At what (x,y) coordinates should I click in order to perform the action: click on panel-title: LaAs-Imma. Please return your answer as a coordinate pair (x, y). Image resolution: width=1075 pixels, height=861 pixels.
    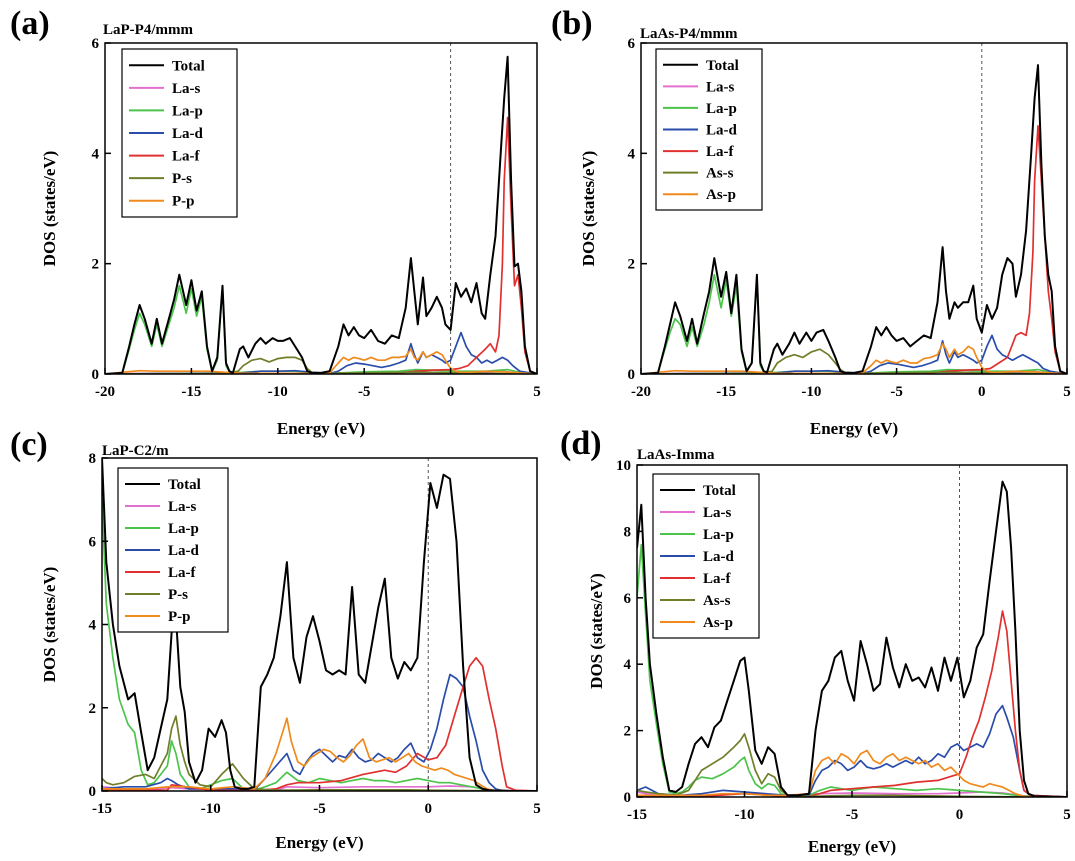
    Looking at the image, I should click on (676, 455).